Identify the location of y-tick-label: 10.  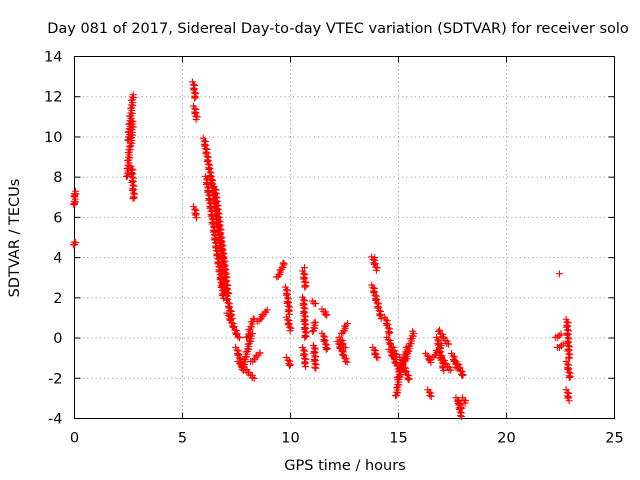
(53, 138).